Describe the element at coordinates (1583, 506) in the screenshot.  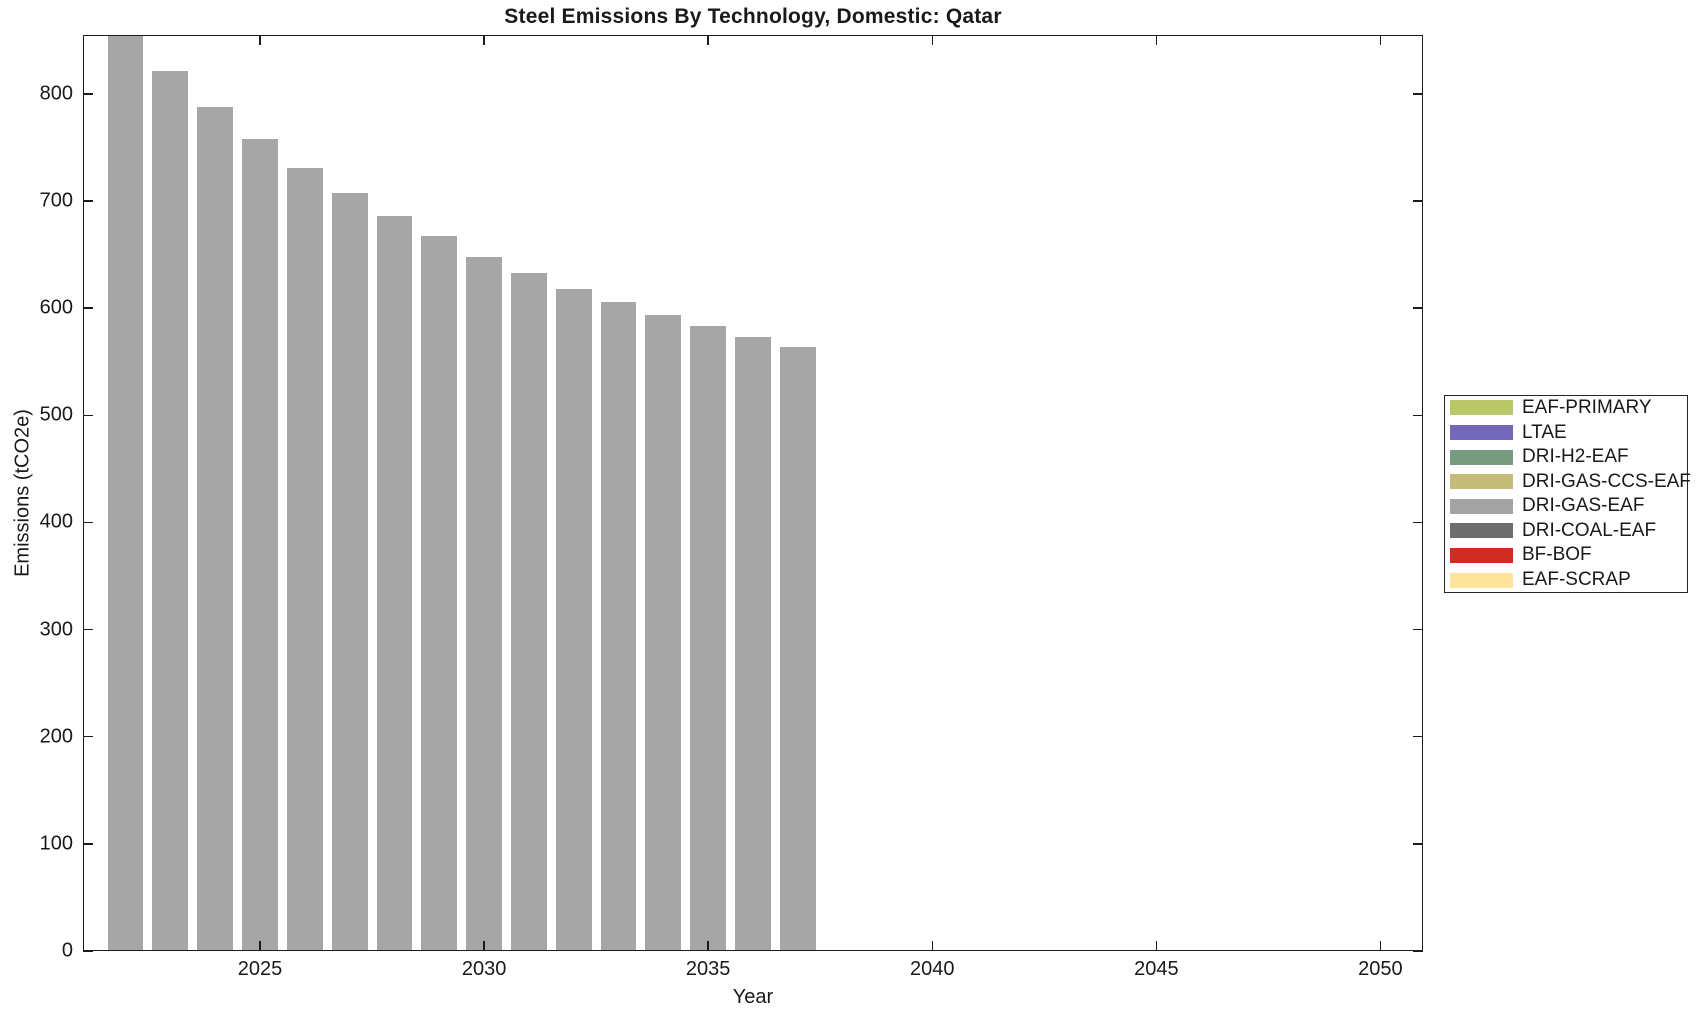
I see `legend-label-dri-gas-eaf: DRI-GAS-EAF` at that location.